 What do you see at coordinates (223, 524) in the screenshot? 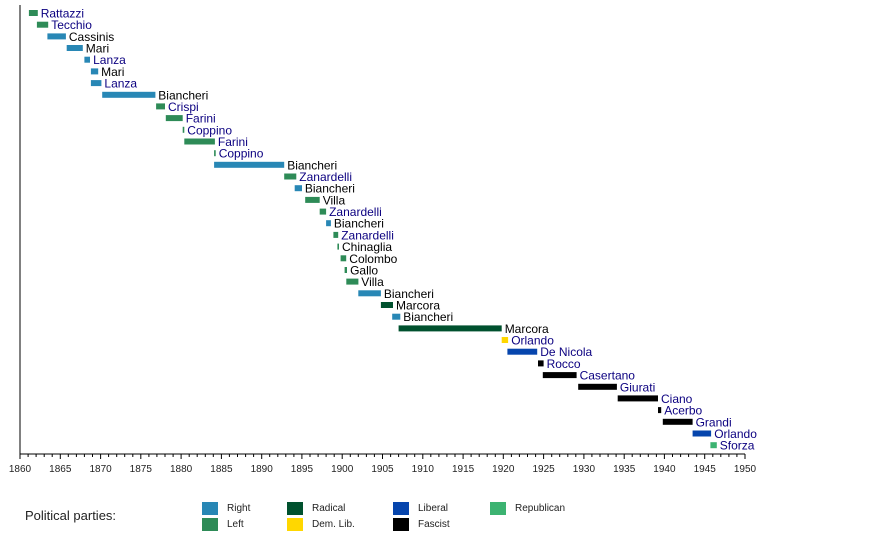
I see `legend-item-left: Left` at bounding box center [223, 524].